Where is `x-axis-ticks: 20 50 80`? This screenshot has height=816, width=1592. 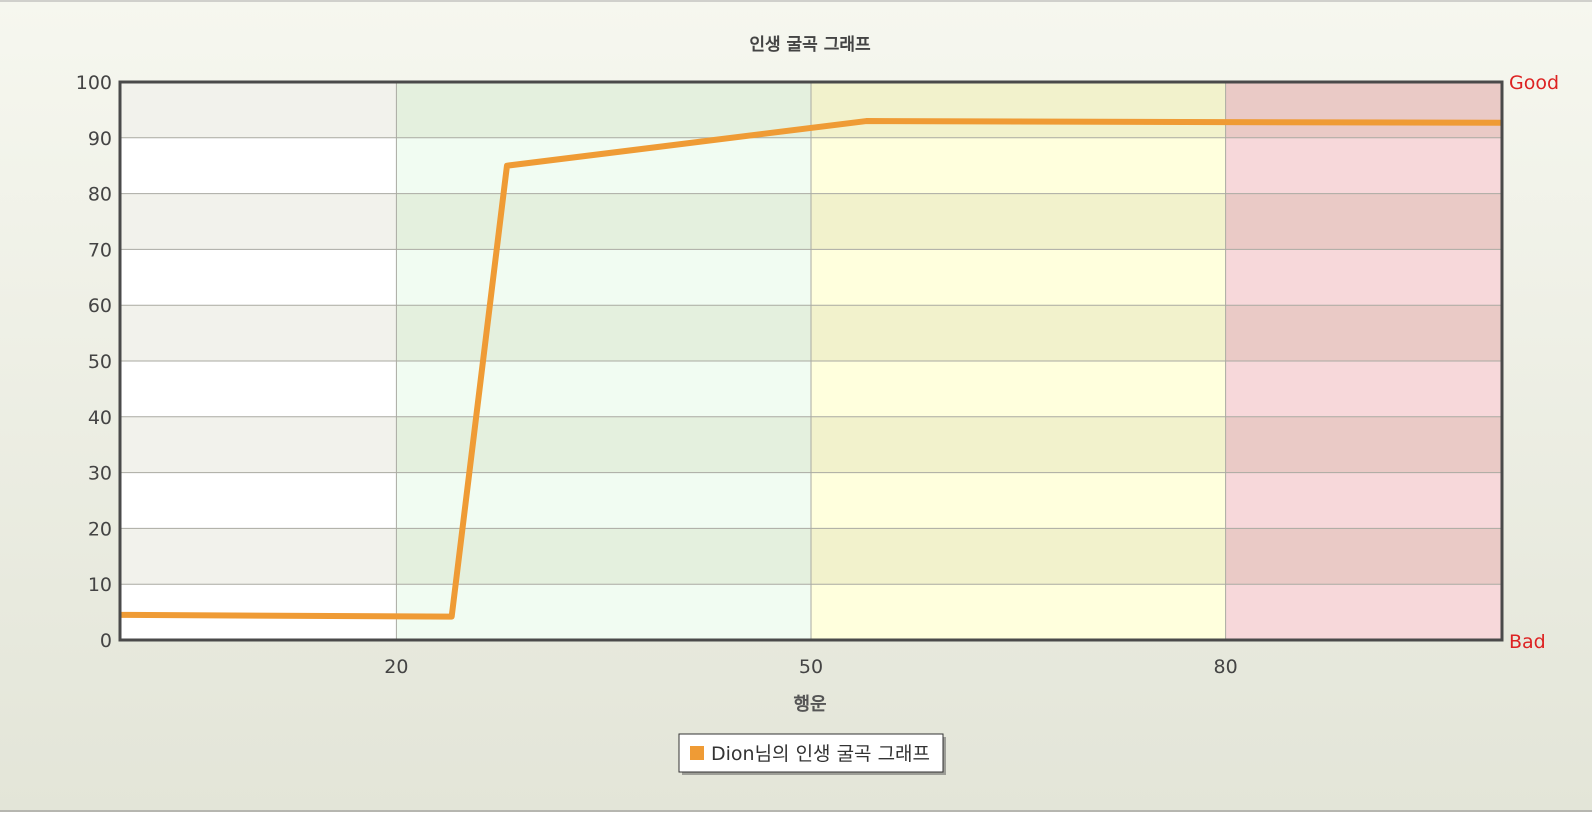 x-axis-ticks: 20 50 80 is located at coordinates (810, 667).